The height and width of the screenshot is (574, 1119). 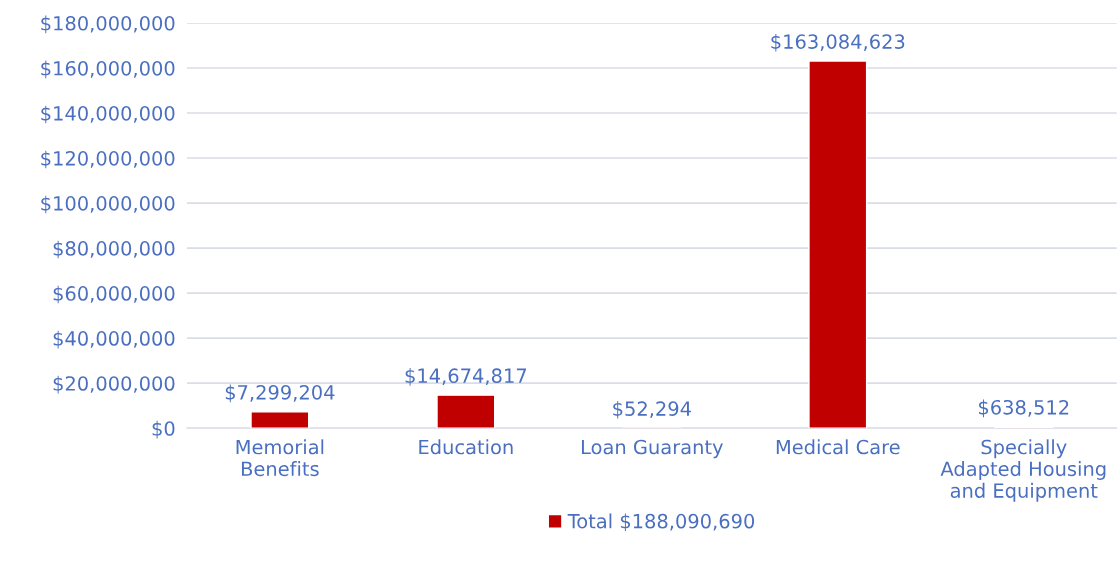 What do you see at coordinates (652, 449) in the screenshot?
I see `x-tick-label: Loan Guaranty` at bounding box center [652, 449].